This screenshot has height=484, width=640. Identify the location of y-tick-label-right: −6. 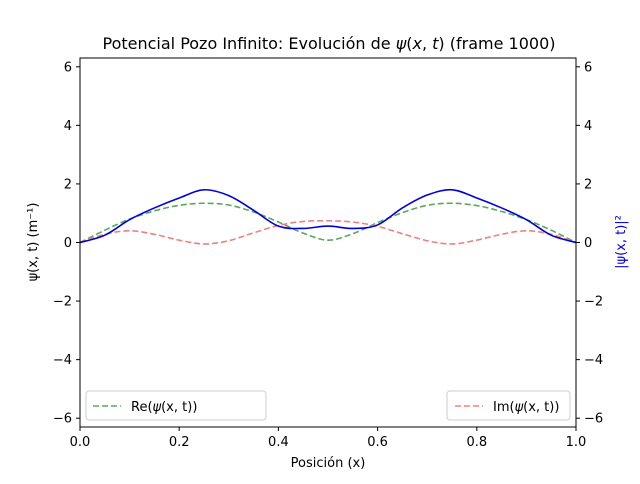
(593, 419).